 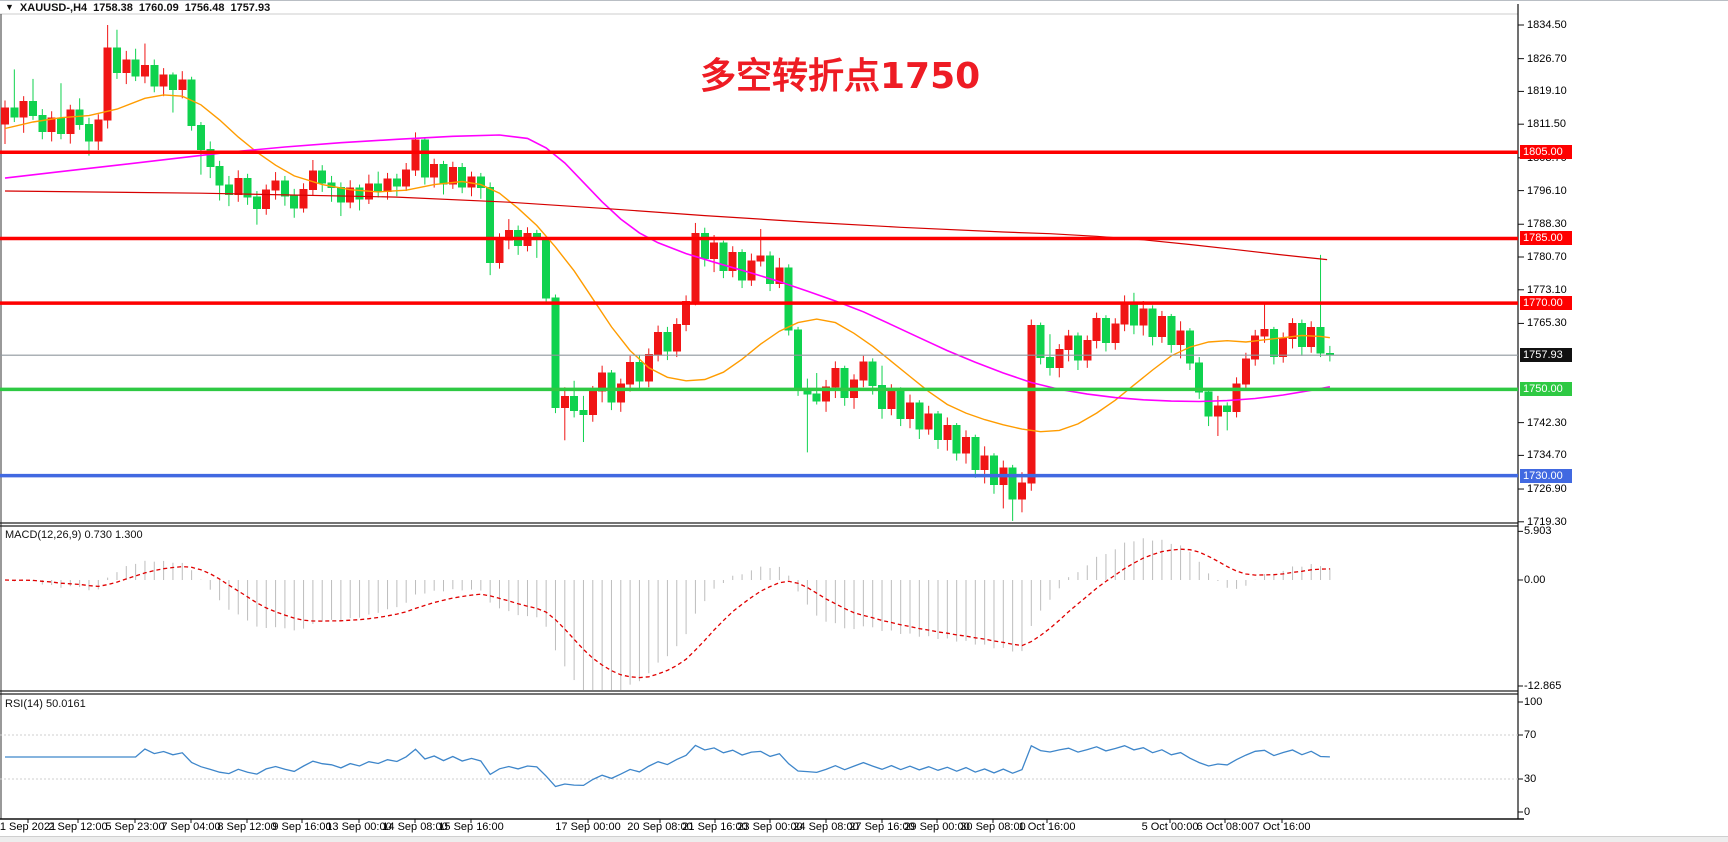 I want to click on window-bottom-strip, so click(x=864, y=839).